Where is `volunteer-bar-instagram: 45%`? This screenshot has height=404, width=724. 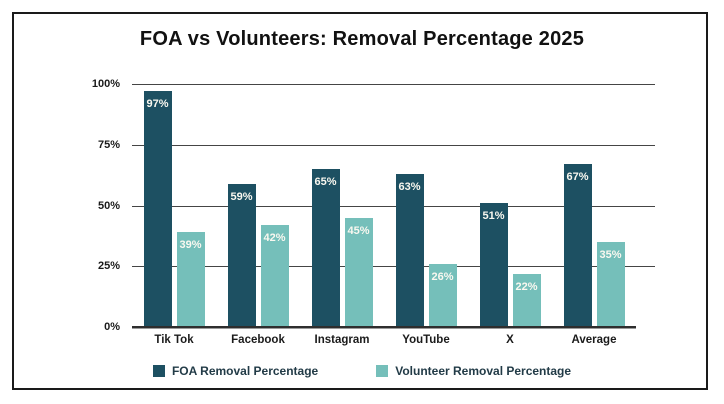 volunteer-bar-instagram: 45% is located at coordinates (358, 272).